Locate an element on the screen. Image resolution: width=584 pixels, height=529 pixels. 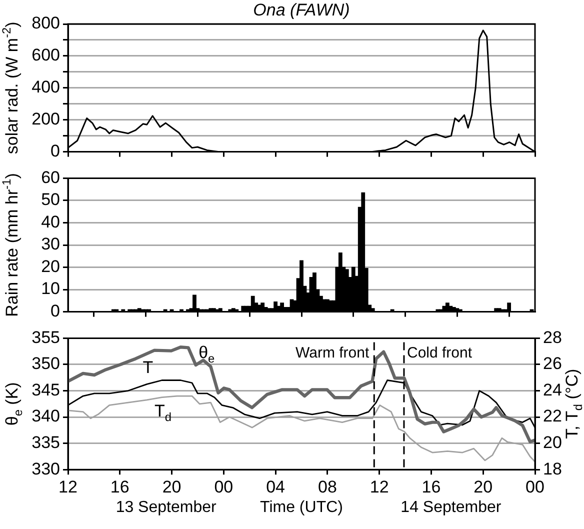
y2-tick-label: 24 is located at coordinates (552, 390).